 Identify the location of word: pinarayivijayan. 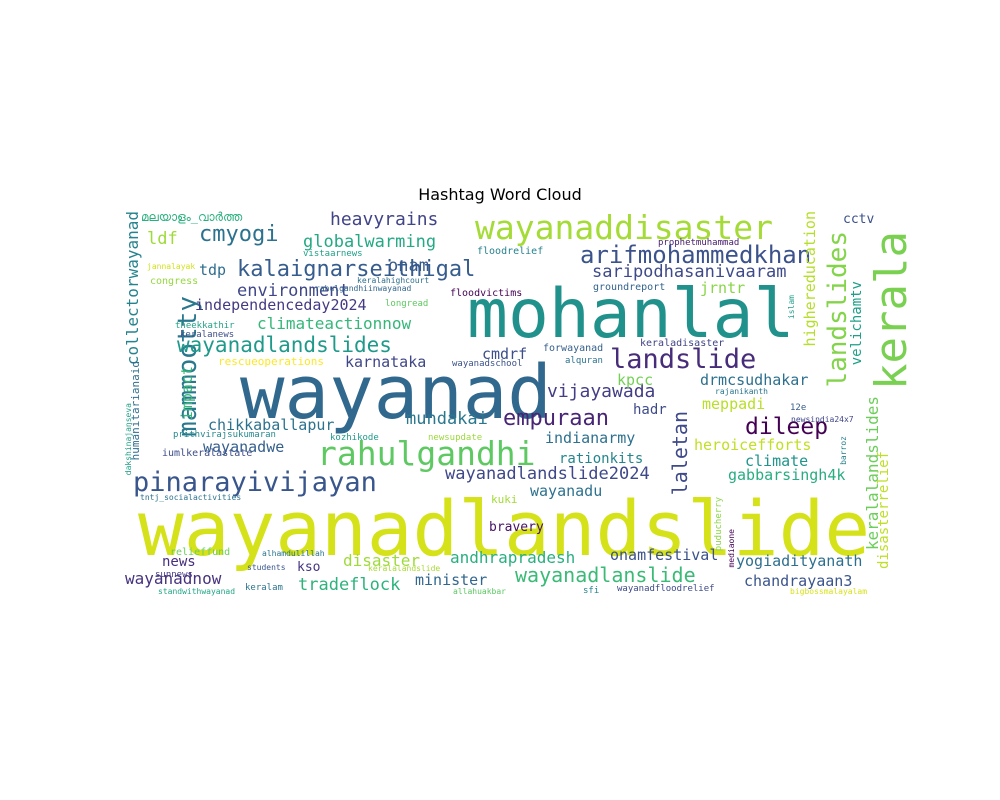
(255, 482).